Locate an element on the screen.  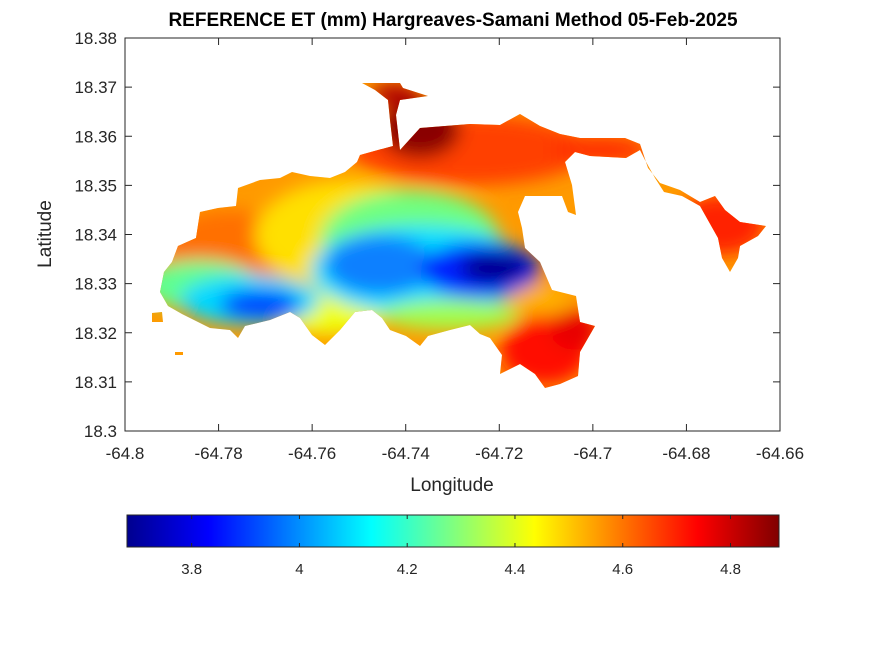
y-tick-label: 18.33 is located at coordinates (95, 284).